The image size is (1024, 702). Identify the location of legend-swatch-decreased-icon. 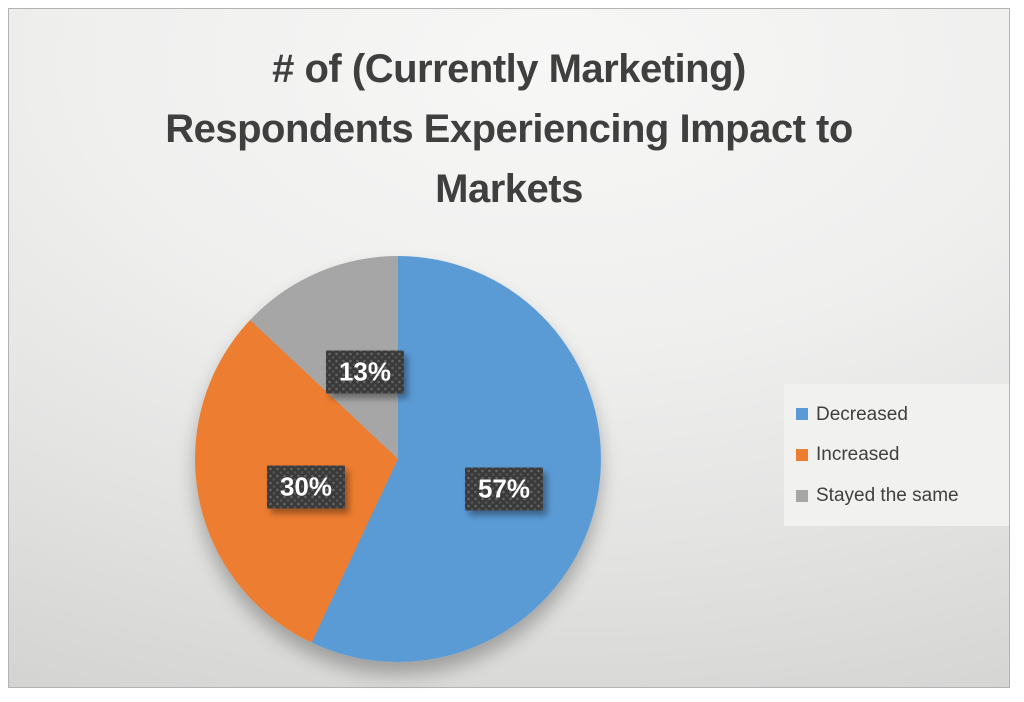
(802, 414).